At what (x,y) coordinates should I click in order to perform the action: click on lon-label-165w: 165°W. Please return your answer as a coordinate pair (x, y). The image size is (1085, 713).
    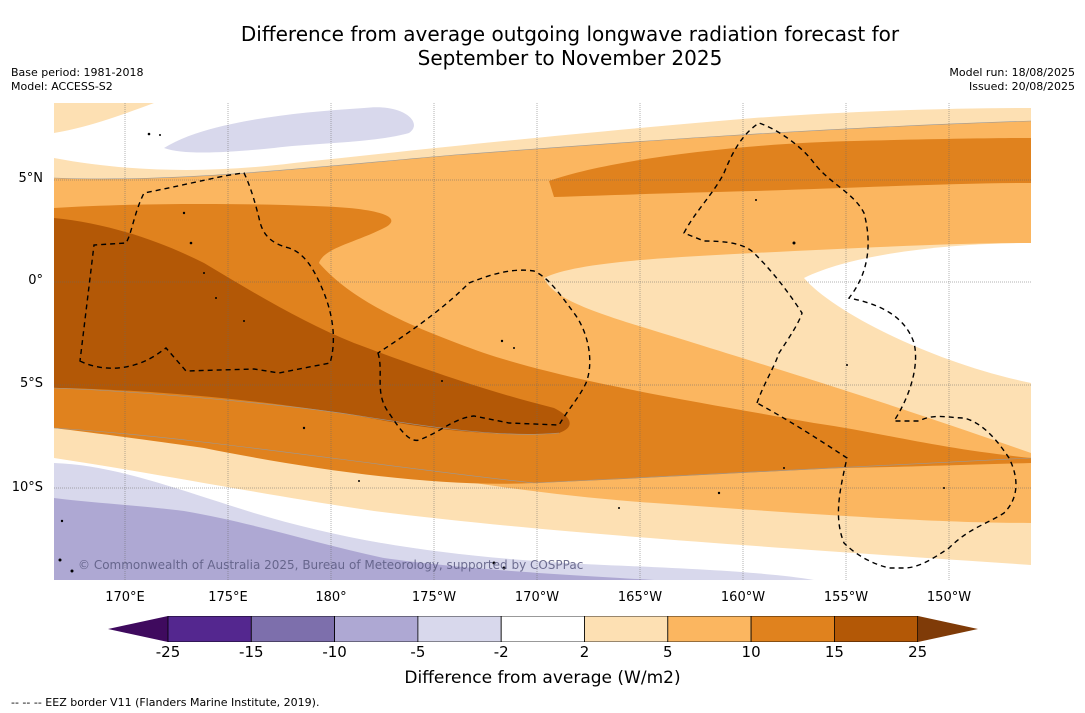
    Looking at the image, I should click on (640, 597).